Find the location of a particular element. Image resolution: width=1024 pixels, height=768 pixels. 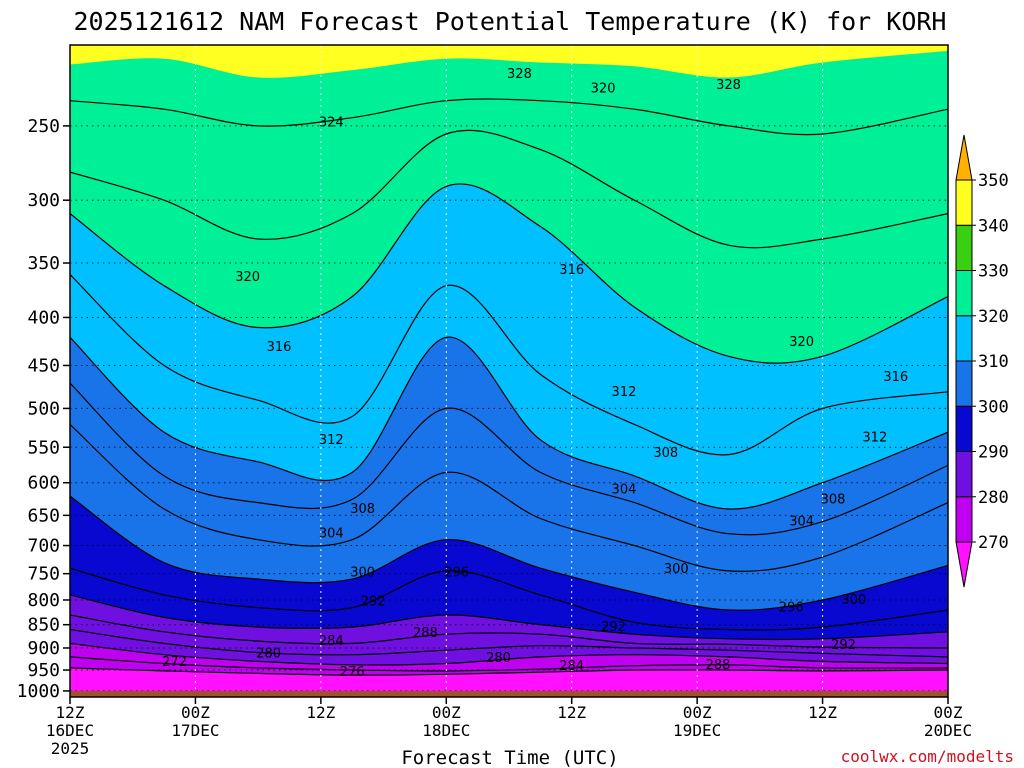

contour-label-308-12: 308 is located at coordinates (665, 453).